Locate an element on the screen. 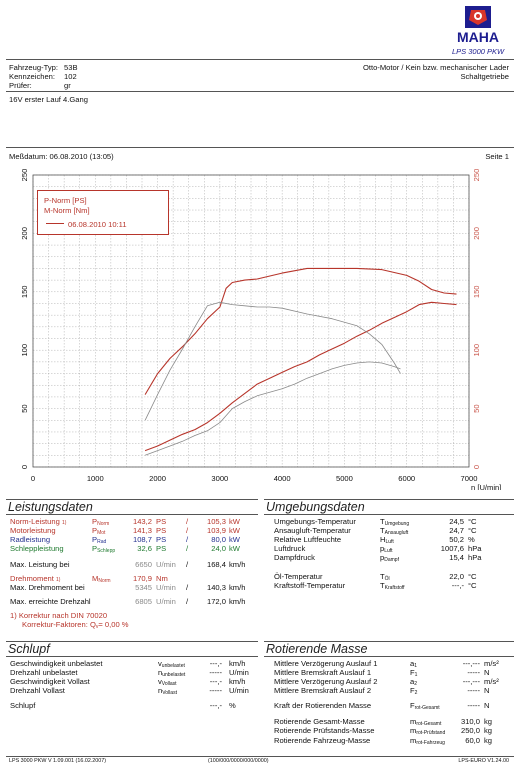 The height and width of the screenshot is (768, 514). masse-row-label: Rotierende Fahrzeug-Masse is located at coordinates (322, 740).